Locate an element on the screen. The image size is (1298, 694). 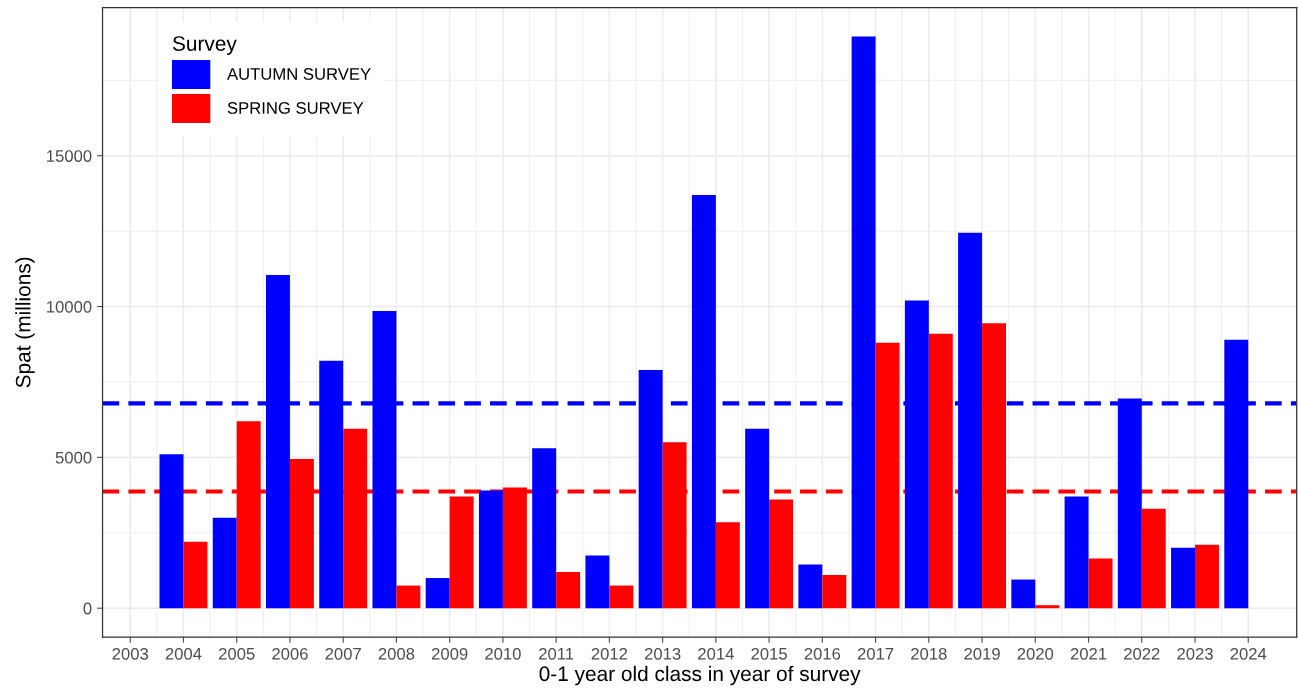
legend-label: AUTUMN SURVEY is located at coordinates (299, 74).